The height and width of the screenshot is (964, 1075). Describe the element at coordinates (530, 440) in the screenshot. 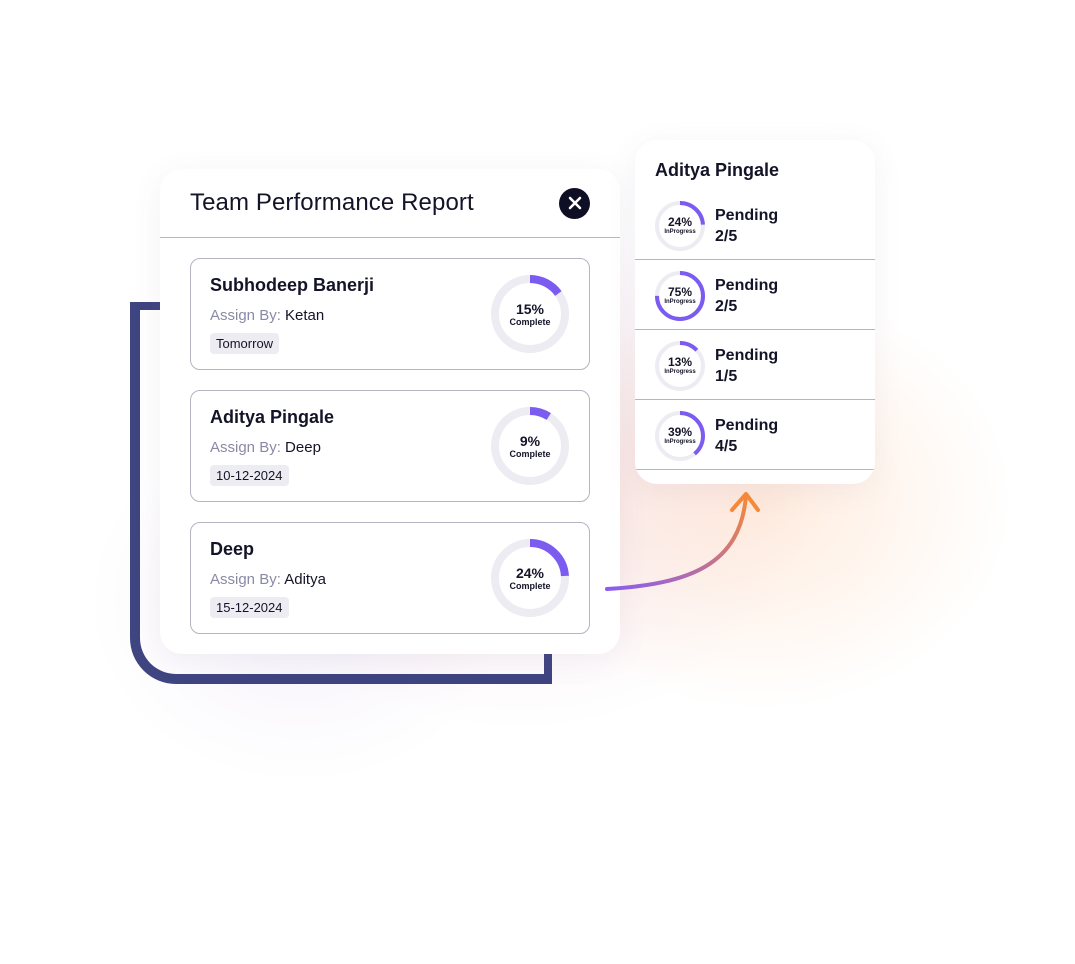

I see `progress-percent: 9%` at that location.